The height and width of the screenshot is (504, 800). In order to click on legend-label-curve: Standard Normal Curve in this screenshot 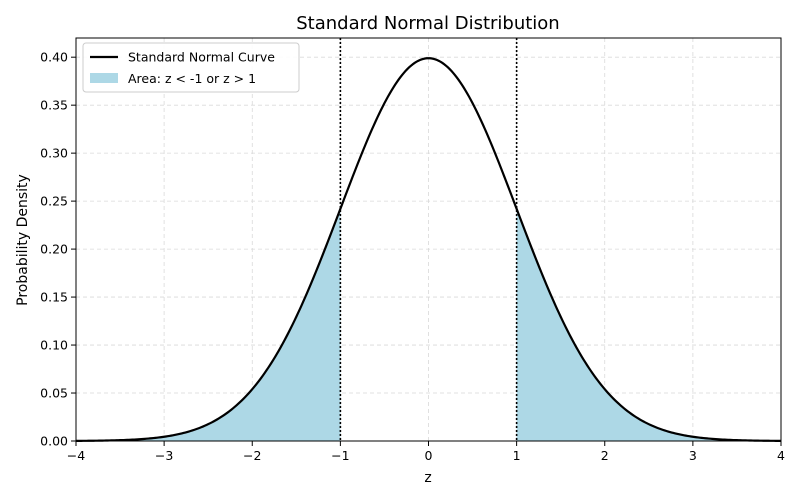, I will do `click(201, 57)`.